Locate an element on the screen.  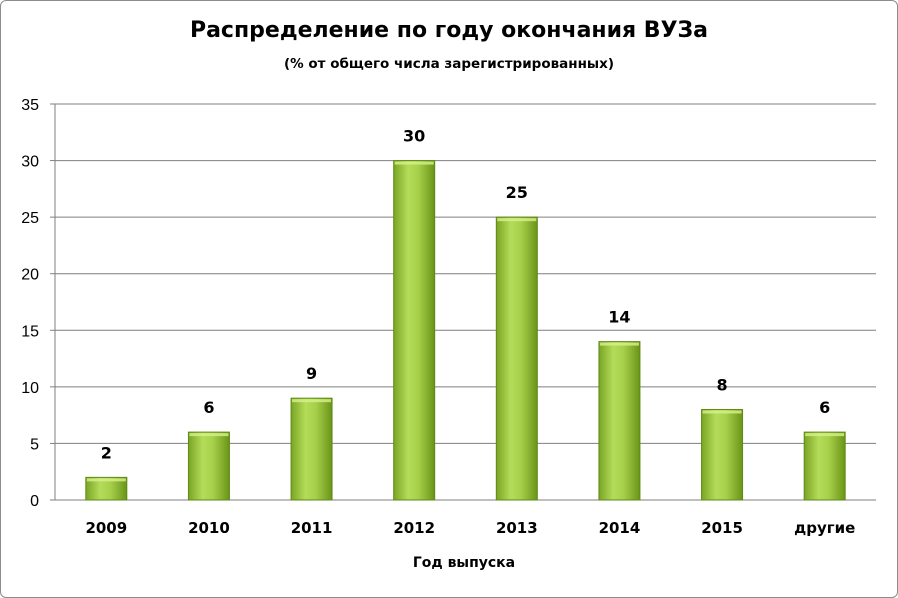
y-tick-label: 30 is located at coordinates (30, 162).